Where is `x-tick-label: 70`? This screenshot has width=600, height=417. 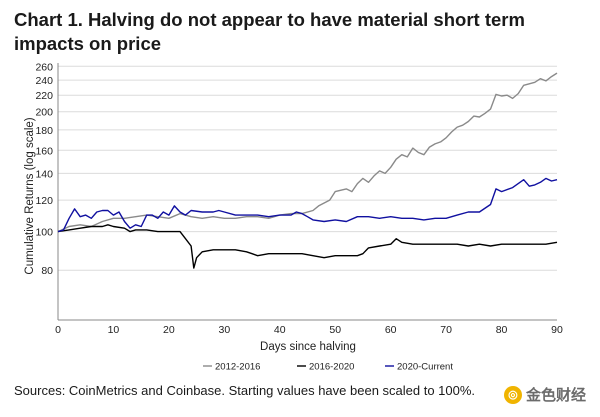 x-tick-label: 70 is located at coordinates (446, 330).